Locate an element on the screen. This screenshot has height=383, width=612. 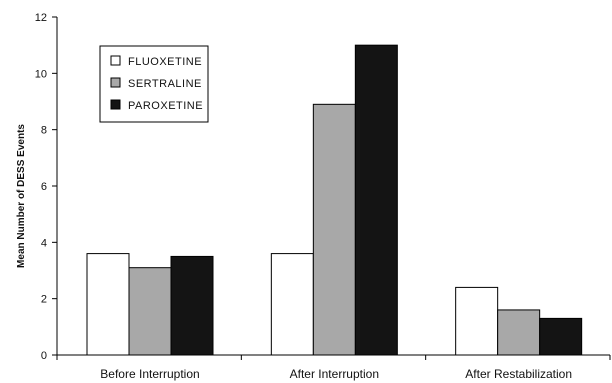
x-tick-label: After Interruption is located at coordinates (334, 374).